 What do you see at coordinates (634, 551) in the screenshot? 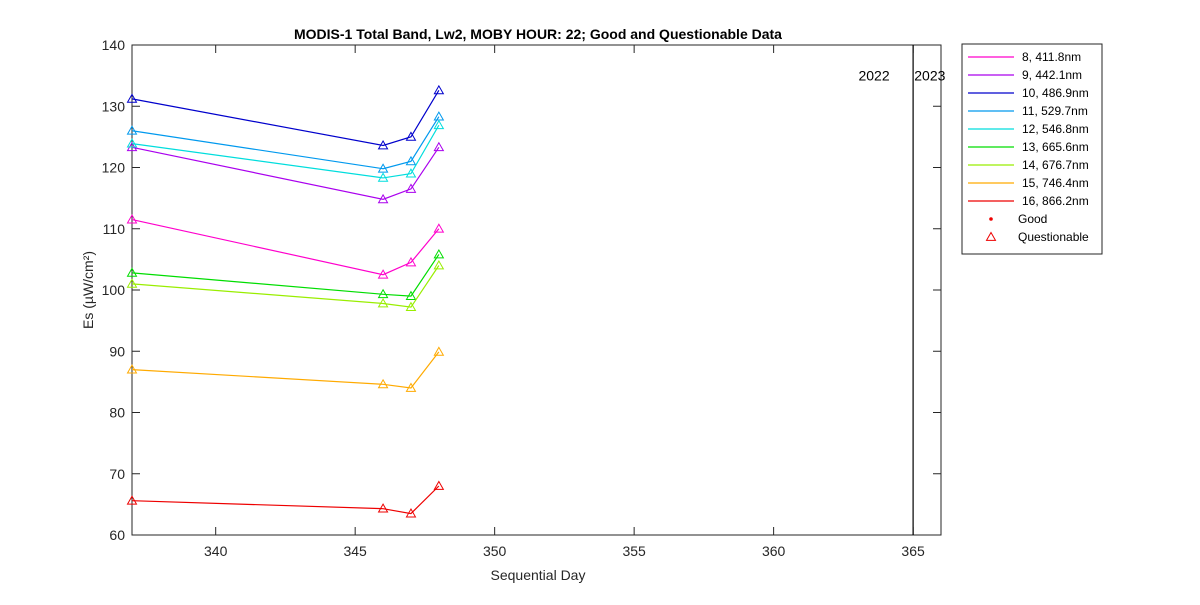
I see `x-tick-label: 355` at bounding box center [634, 551].